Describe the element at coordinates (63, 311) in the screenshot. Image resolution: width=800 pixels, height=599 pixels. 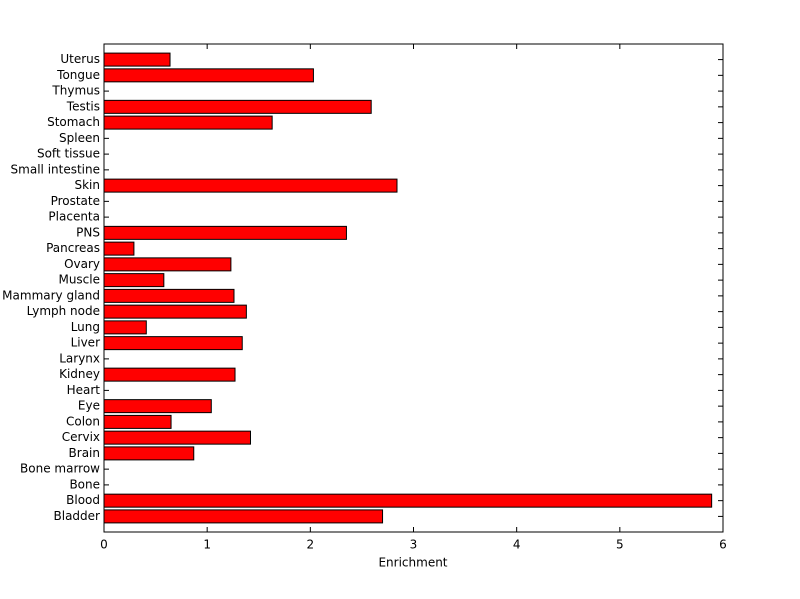
I see `y-tick-label: Lymph node` at that location.